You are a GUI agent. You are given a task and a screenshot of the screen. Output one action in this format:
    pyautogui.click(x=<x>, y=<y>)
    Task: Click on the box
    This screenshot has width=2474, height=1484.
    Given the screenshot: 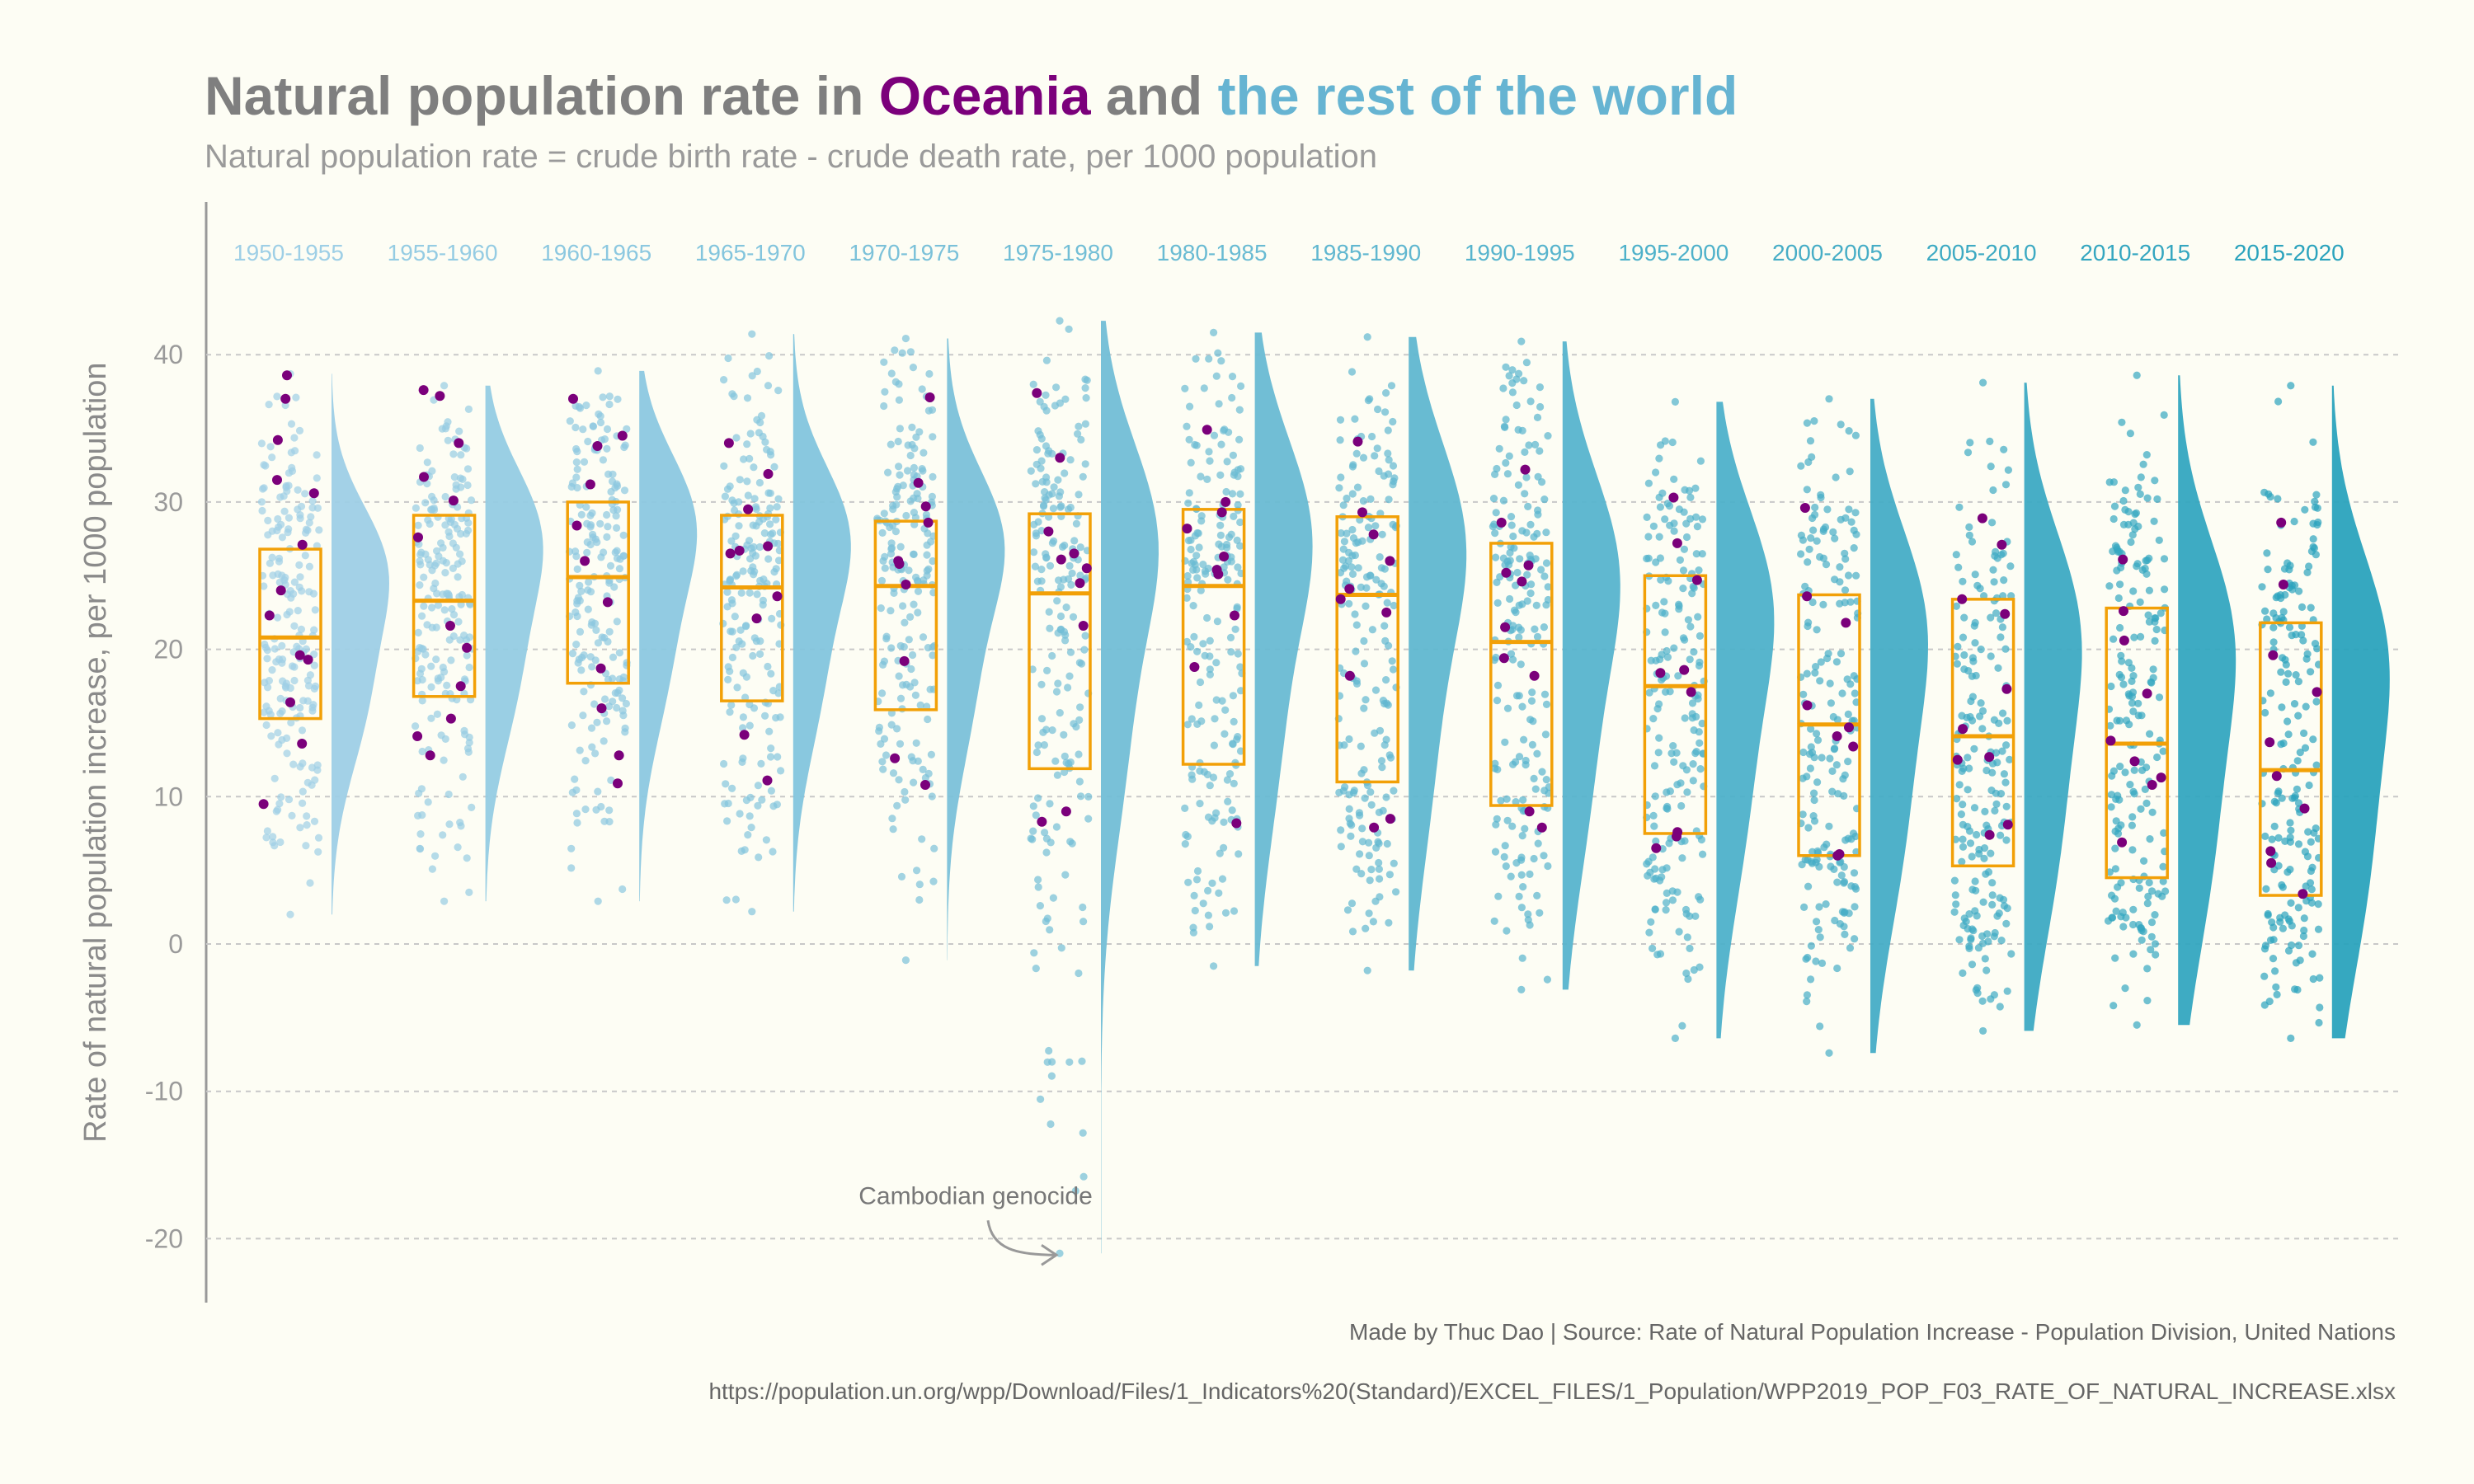 What is the action you would take?
    pyautogui.click(x=444, y=606)
    